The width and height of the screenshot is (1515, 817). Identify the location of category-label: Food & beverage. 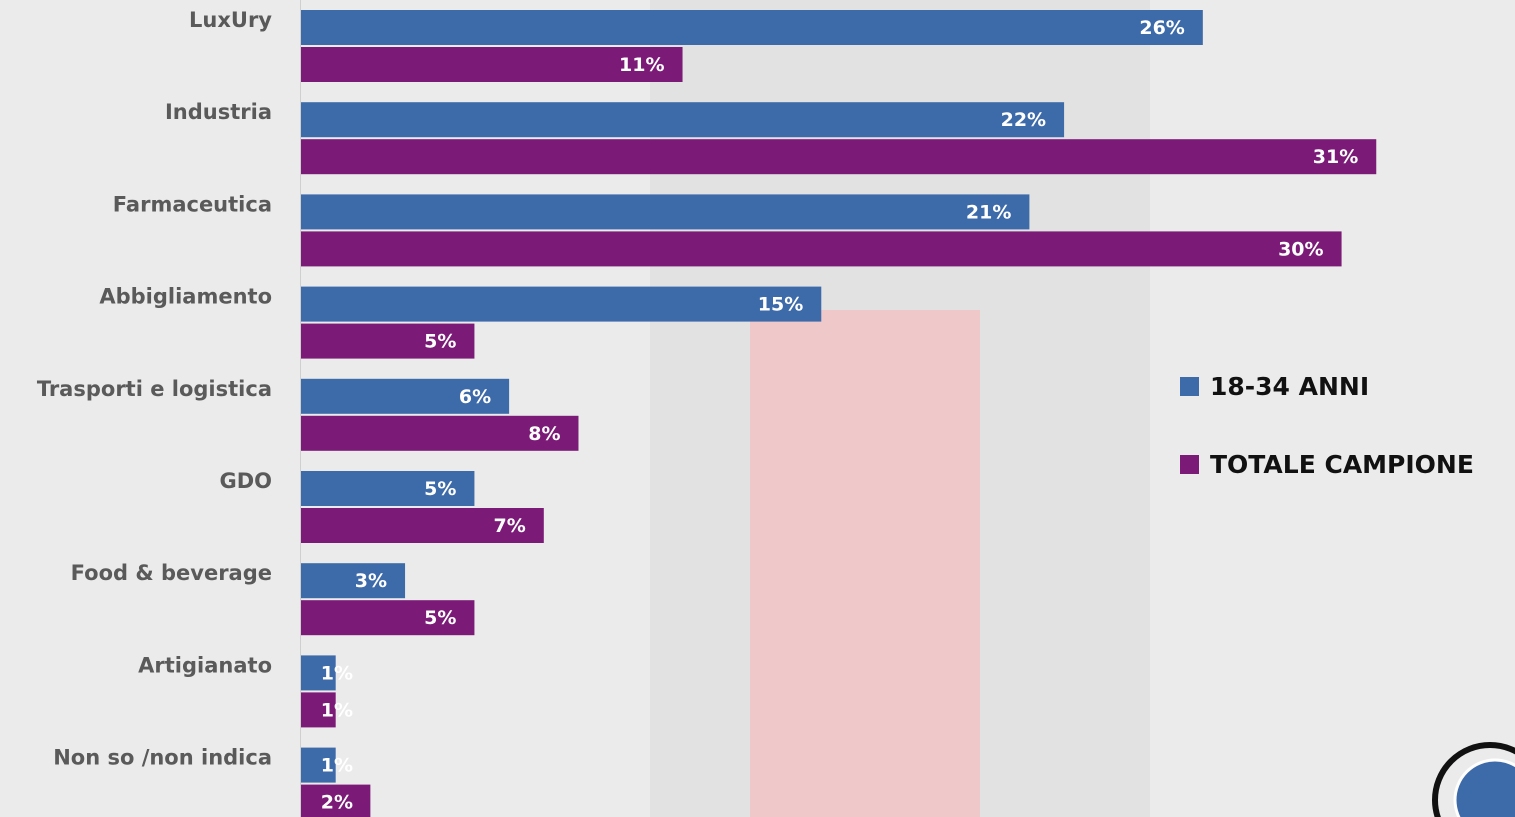
(171, 573).